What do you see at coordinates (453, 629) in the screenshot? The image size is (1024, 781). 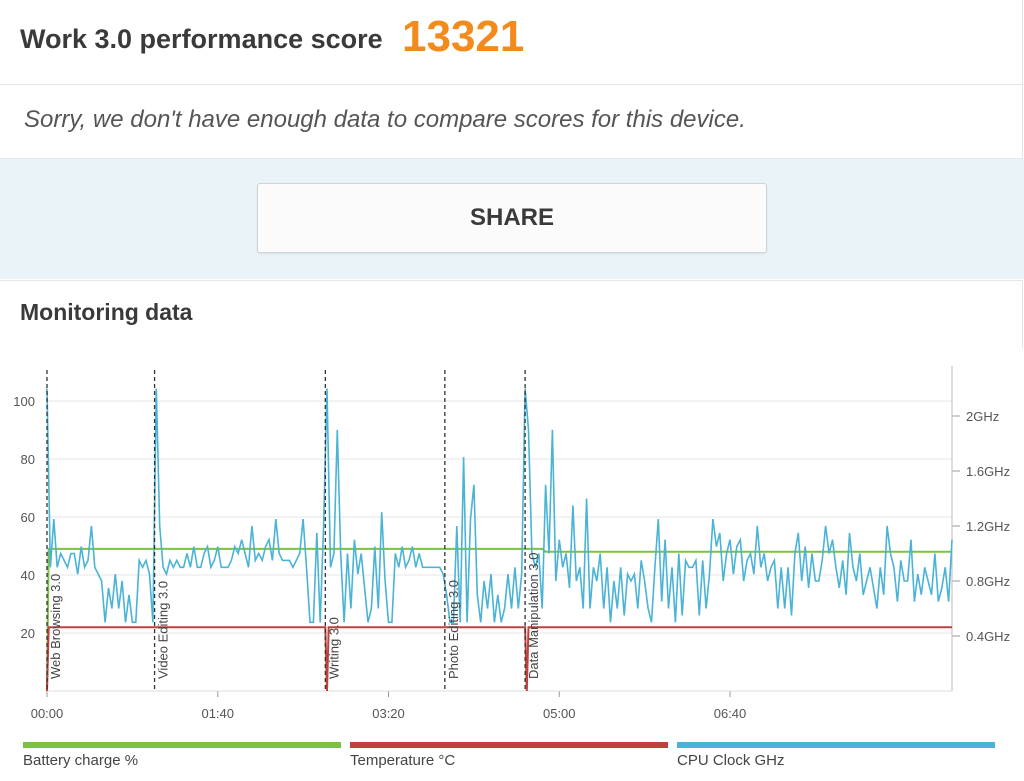 I see `test-marker-label: Photo Editing 3.0` at bounding box center [453, 629].